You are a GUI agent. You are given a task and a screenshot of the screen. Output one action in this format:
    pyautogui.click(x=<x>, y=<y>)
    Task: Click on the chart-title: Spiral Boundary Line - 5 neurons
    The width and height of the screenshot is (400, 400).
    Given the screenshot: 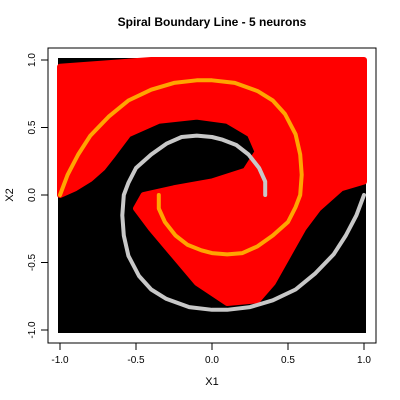 What is the action you would take?
    pyautogui.click(x=212, y=22)
    